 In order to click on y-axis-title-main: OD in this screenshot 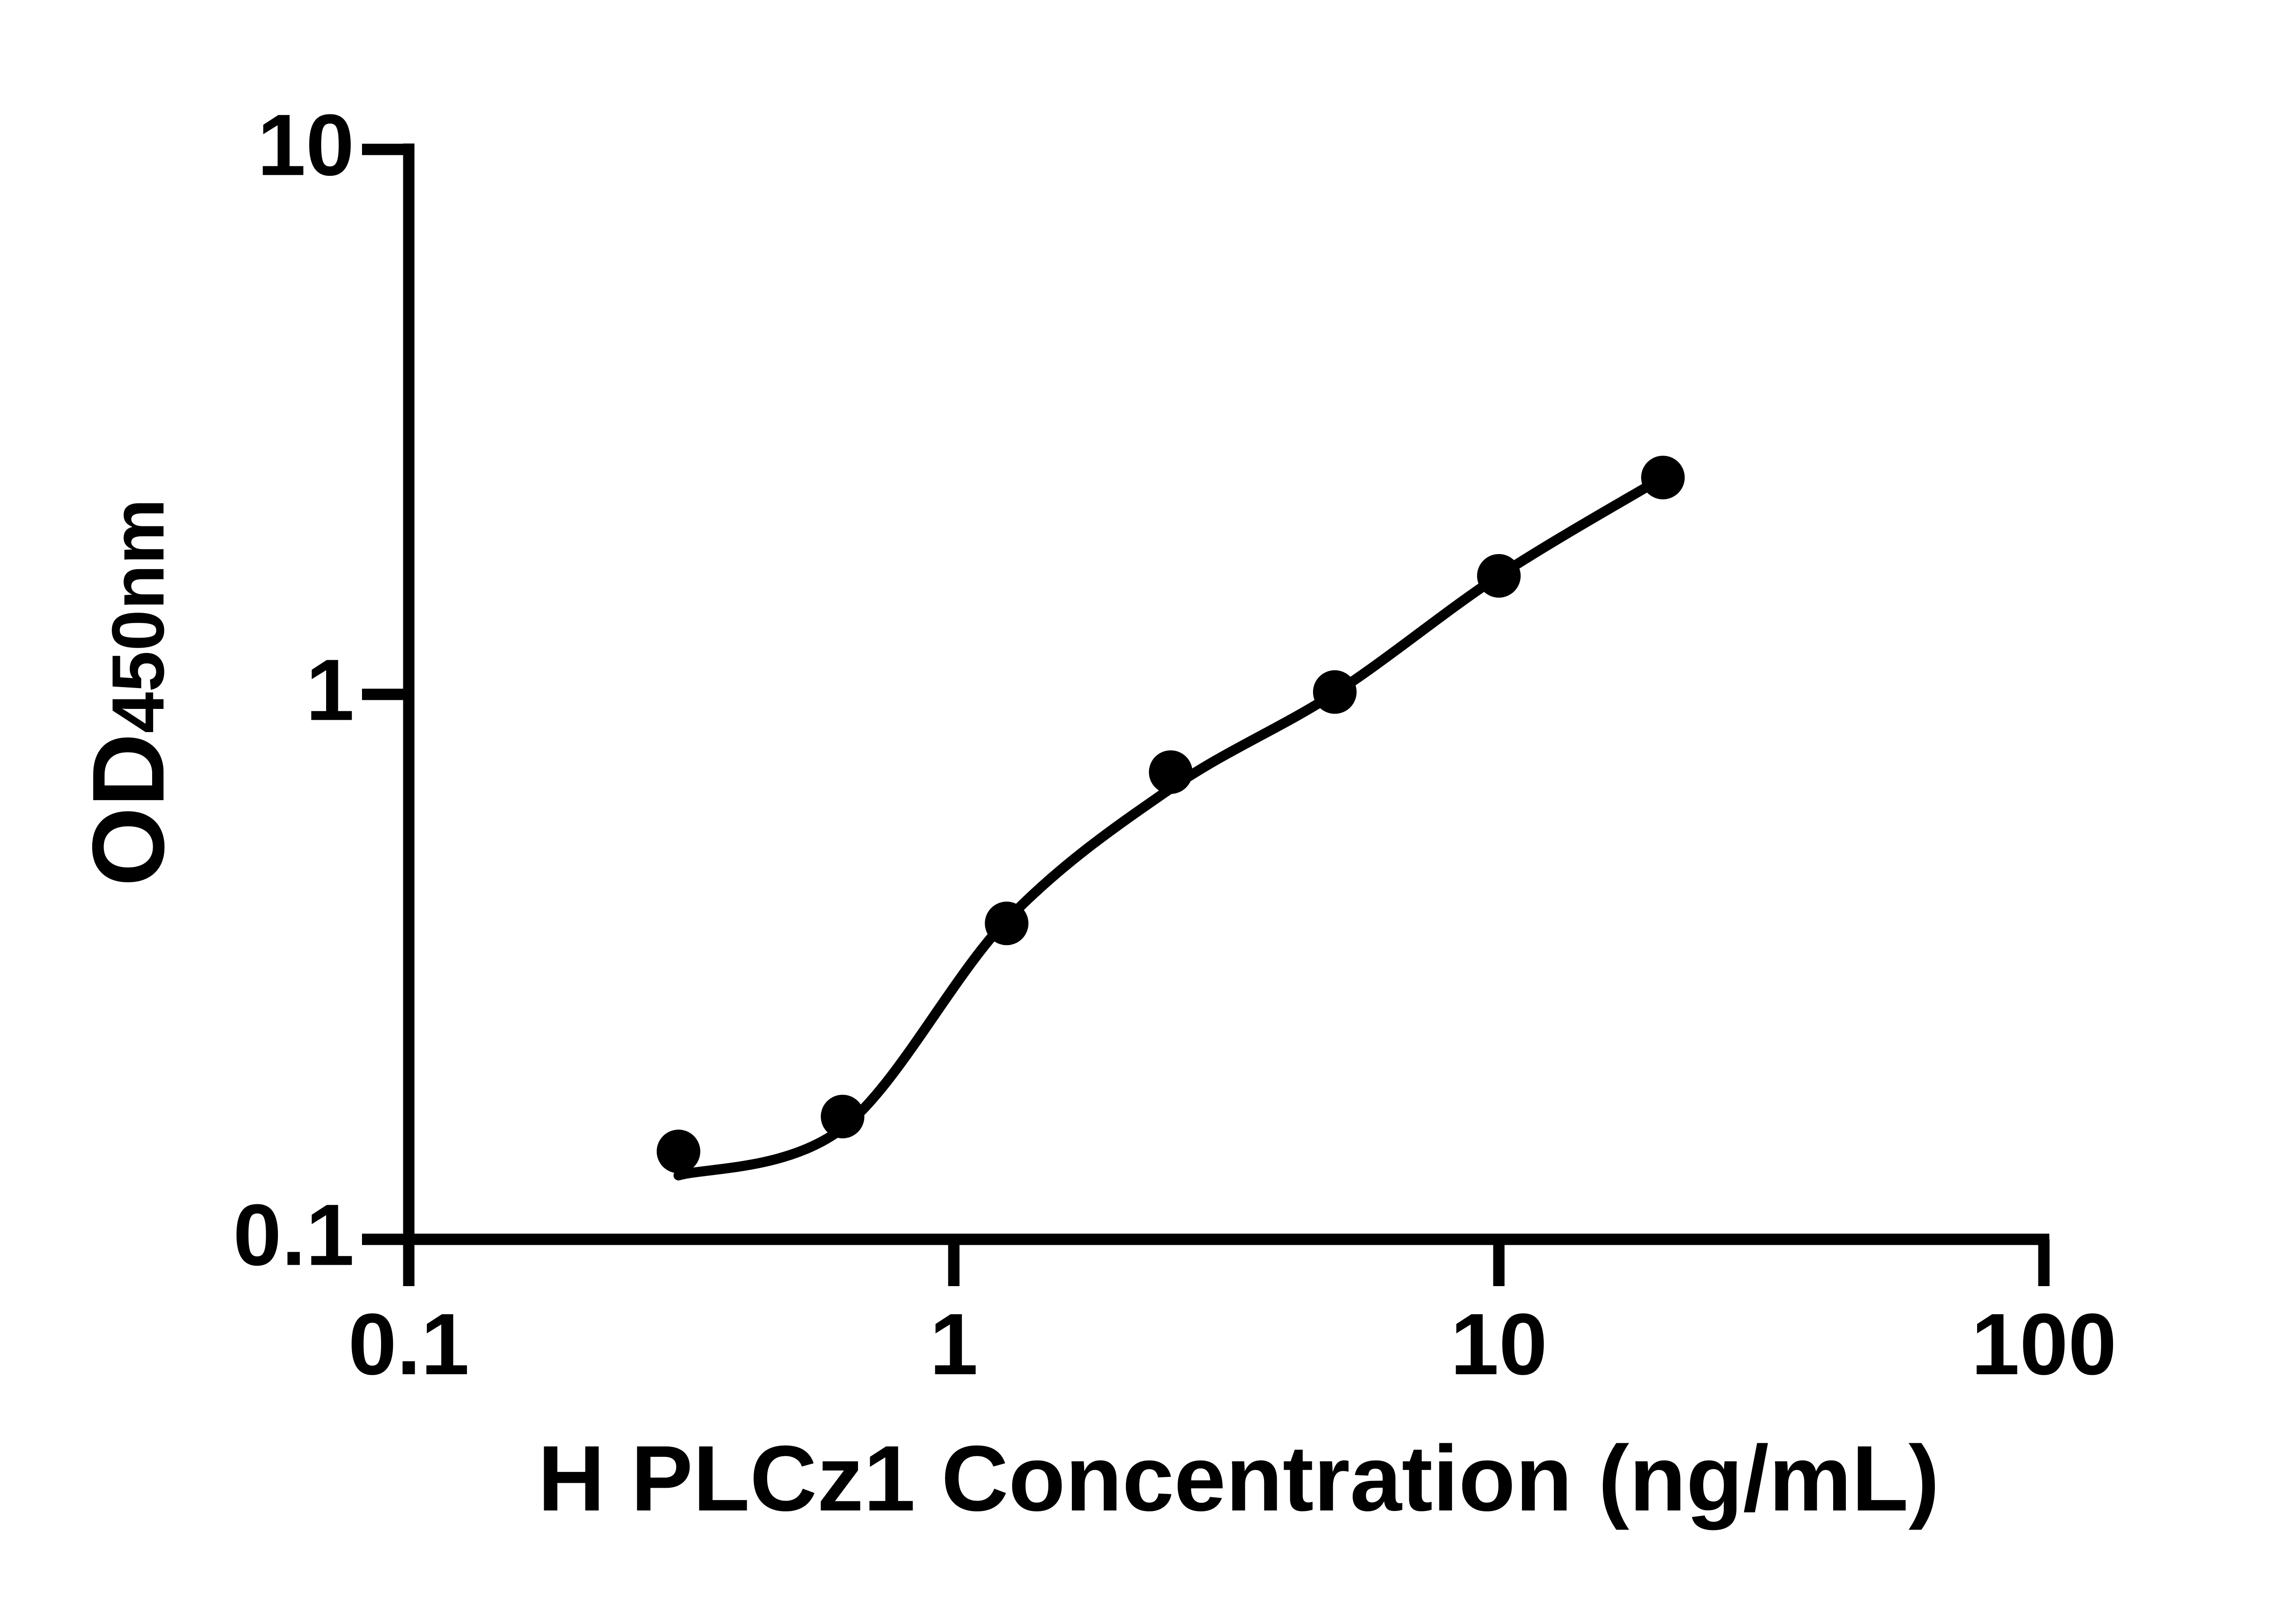, I will do `click(128, 809)`.